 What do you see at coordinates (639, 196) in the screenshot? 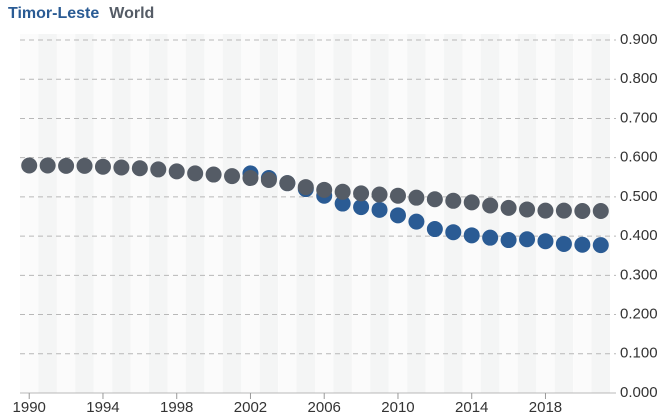
I see `y-tick-label: 0.500` at bounding box center [639, 196].